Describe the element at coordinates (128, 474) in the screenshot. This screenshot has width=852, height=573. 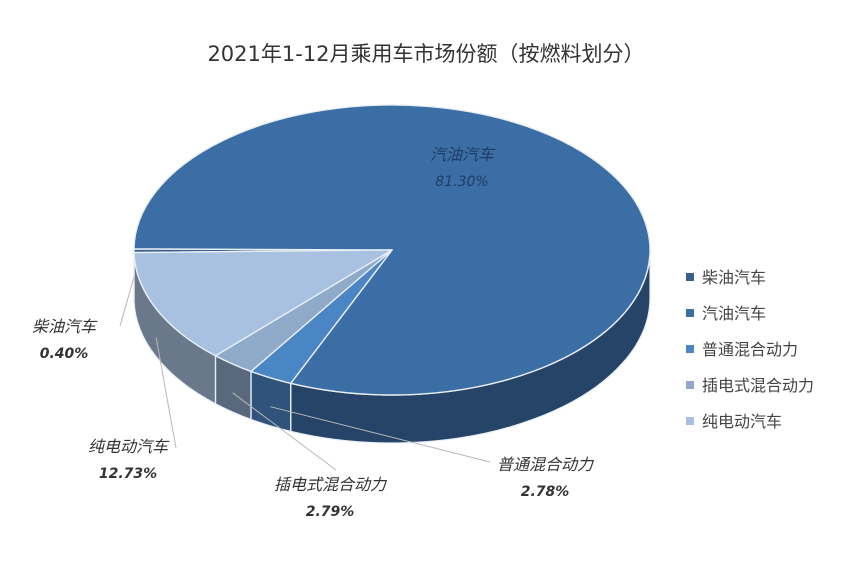
I see `slice-5-value-label: 12.73%` at that location.